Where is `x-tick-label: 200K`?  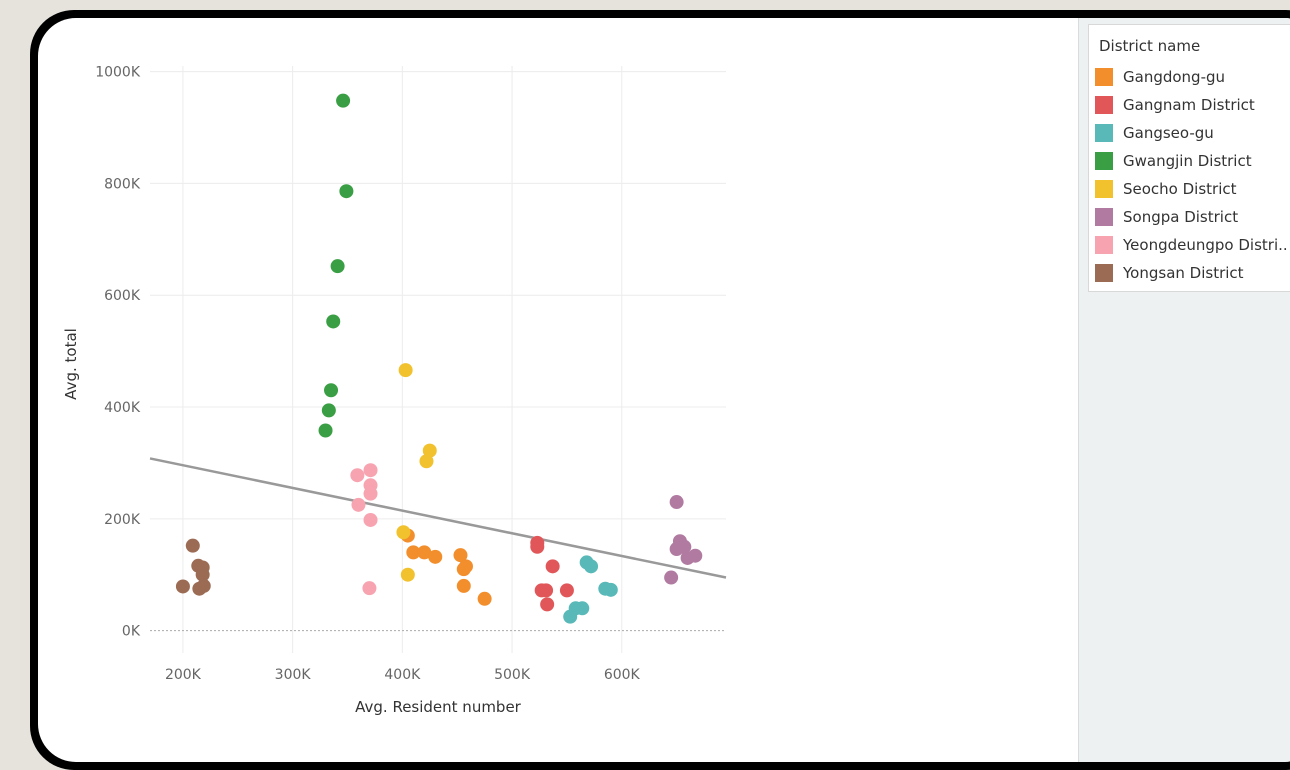
x-tick-label: 200K is located at coordinates (183, 675).